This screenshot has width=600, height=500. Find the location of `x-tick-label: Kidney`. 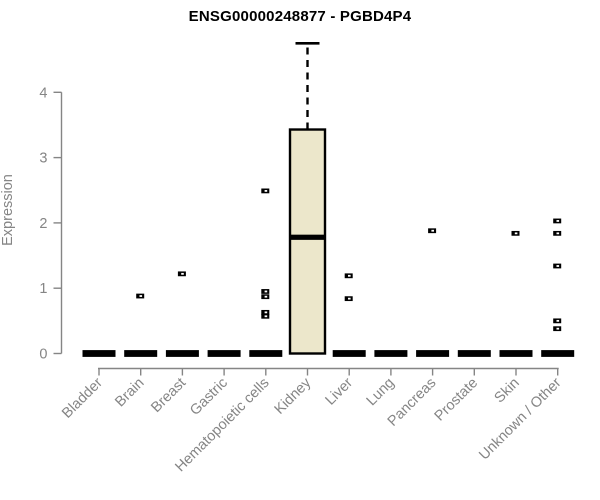

x-tick-label: Kidney is located at coordinates (293, 395).